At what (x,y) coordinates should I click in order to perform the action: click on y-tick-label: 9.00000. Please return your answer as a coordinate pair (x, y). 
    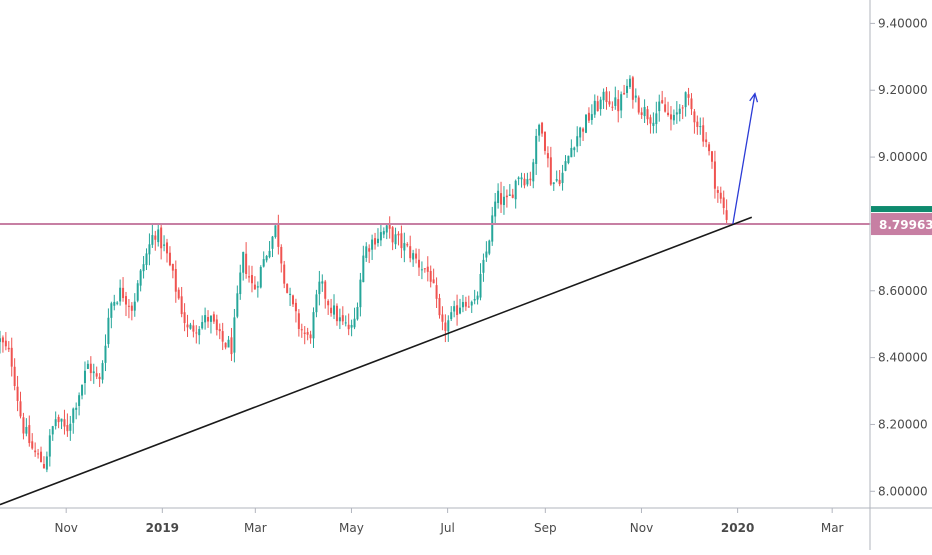
    Looking at the image, I should click on (903, 157).